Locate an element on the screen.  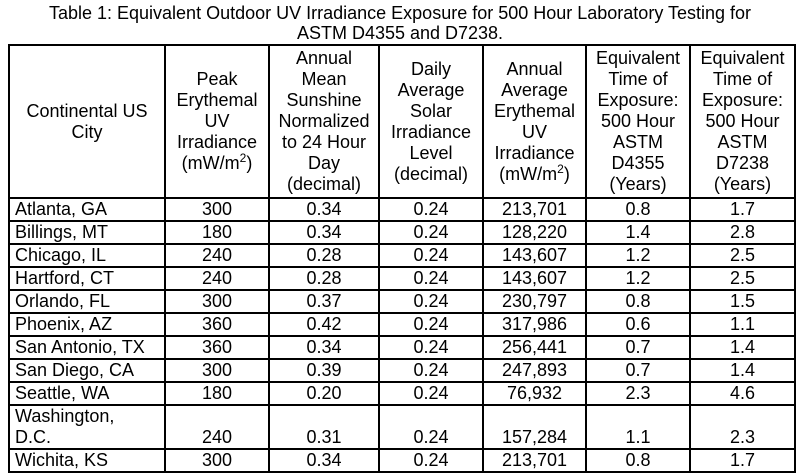
table-row: Washington, D.C. 240 0.31 0.24 157,284 1.1 2.3 is located at coordinates (402, 427).